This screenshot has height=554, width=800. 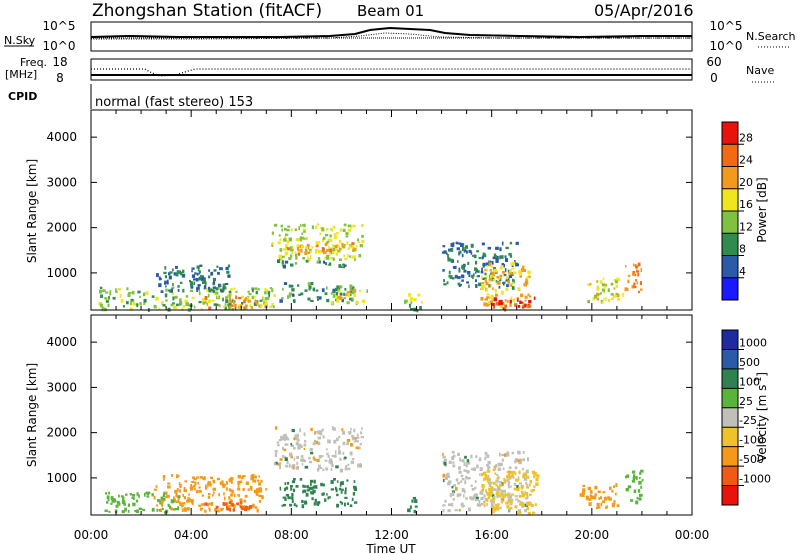 What do you see at coordinates (644, 10) in the screenshot?
I see `date-title: 05/Apr/2016` at bounding box center [644, 10].